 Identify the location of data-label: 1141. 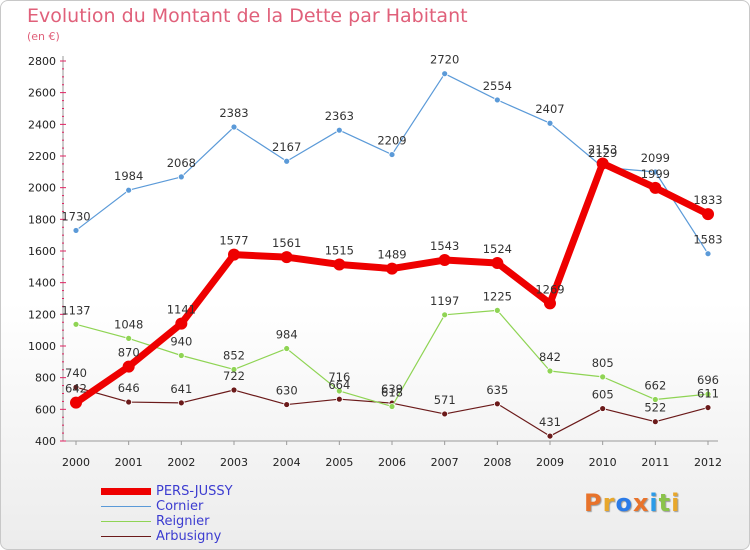
(181, 310).